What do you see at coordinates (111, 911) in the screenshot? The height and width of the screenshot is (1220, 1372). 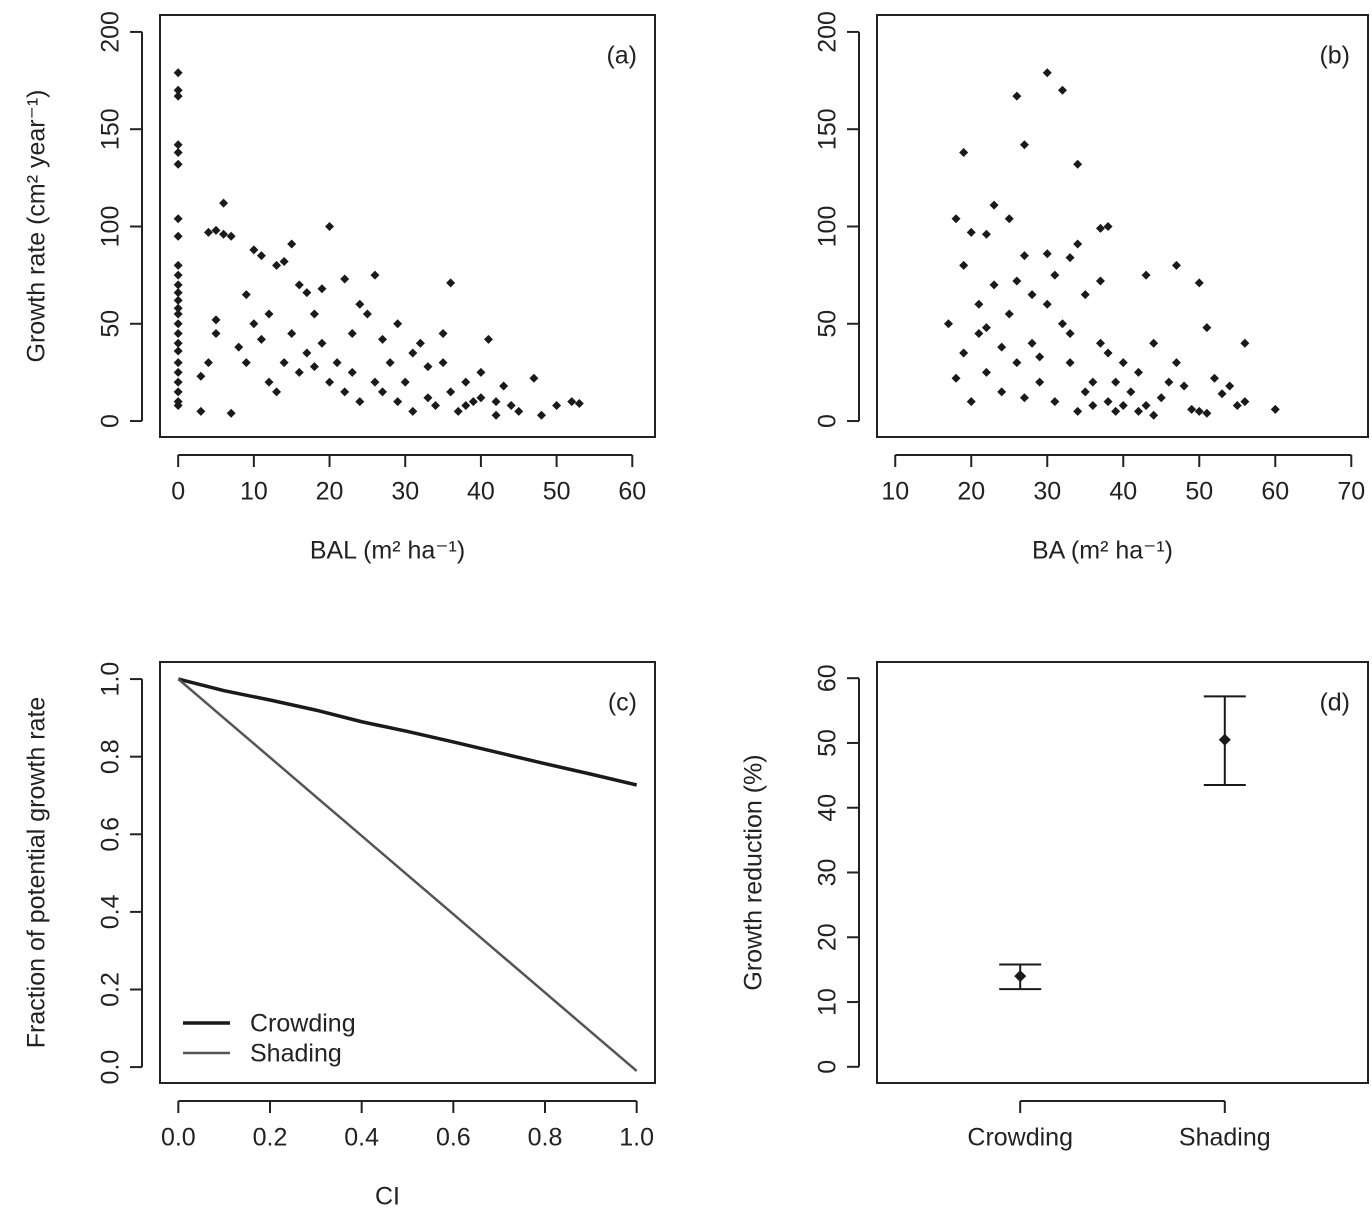 I see `y-tick-label: 0.4` at bounding box center [111, 911].